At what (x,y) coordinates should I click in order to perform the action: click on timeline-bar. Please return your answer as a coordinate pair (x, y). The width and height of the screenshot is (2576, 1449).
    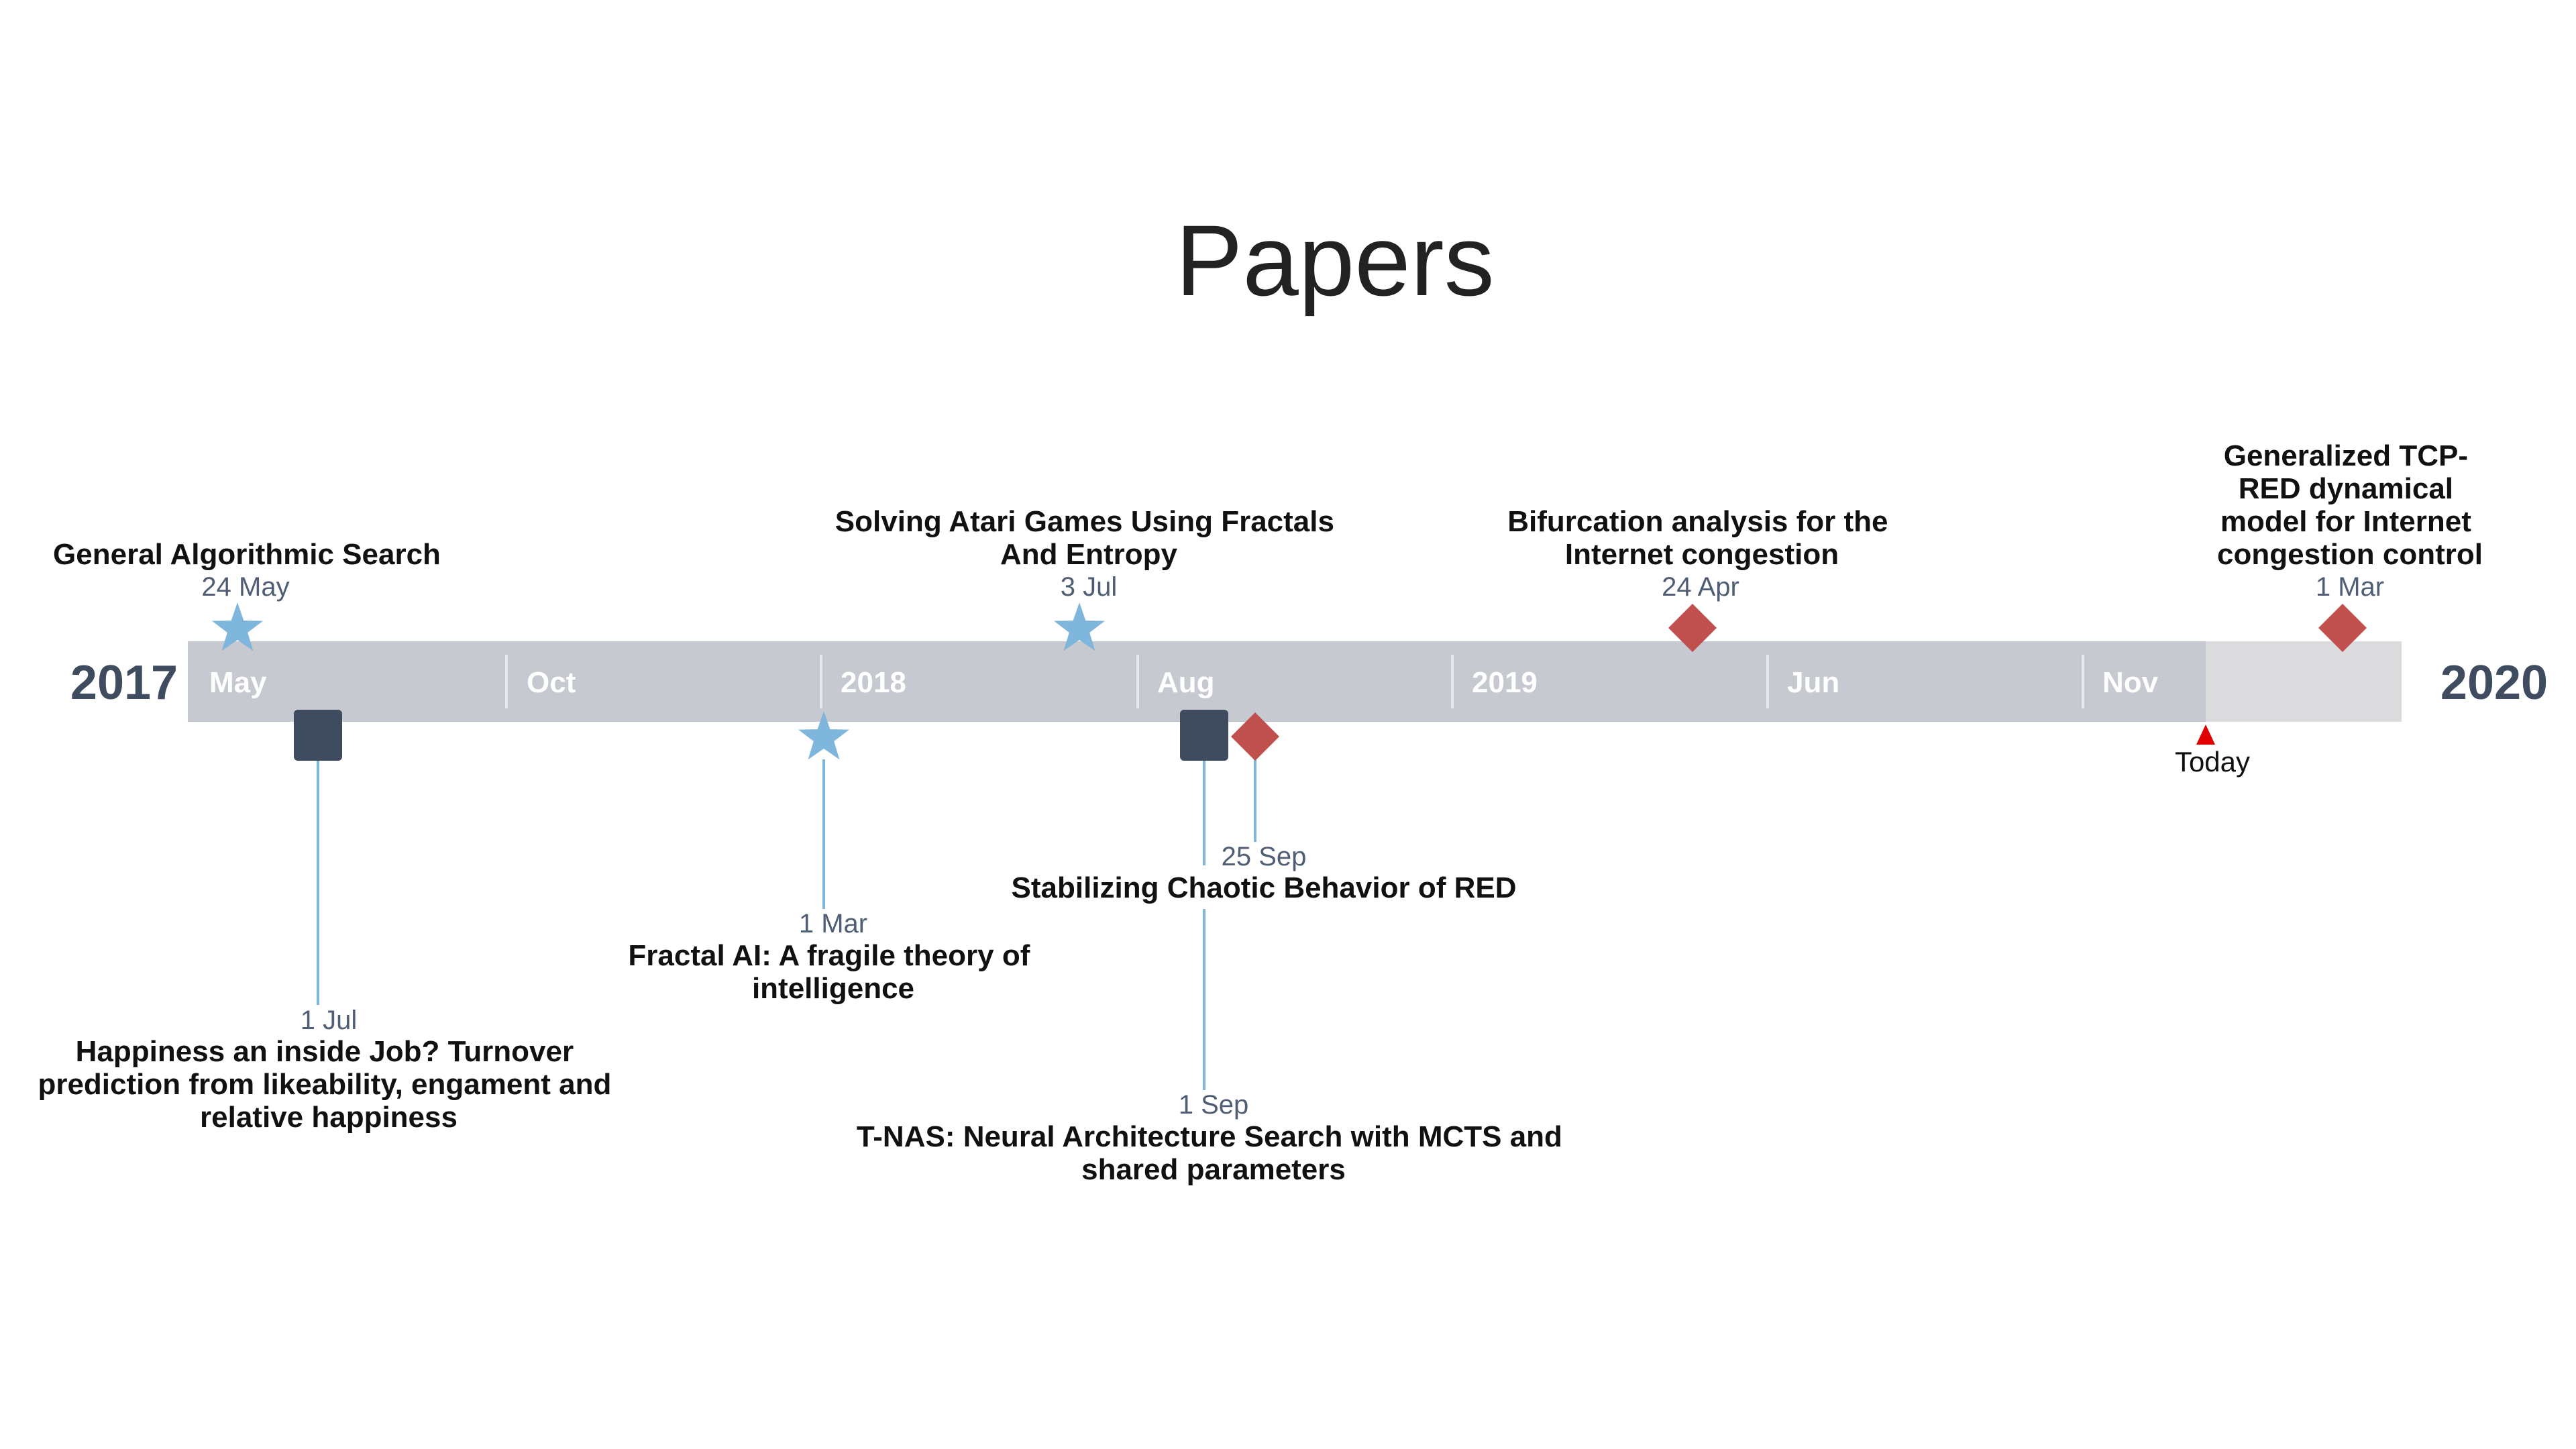
    Looking at the image, I should click on (1197, 681).